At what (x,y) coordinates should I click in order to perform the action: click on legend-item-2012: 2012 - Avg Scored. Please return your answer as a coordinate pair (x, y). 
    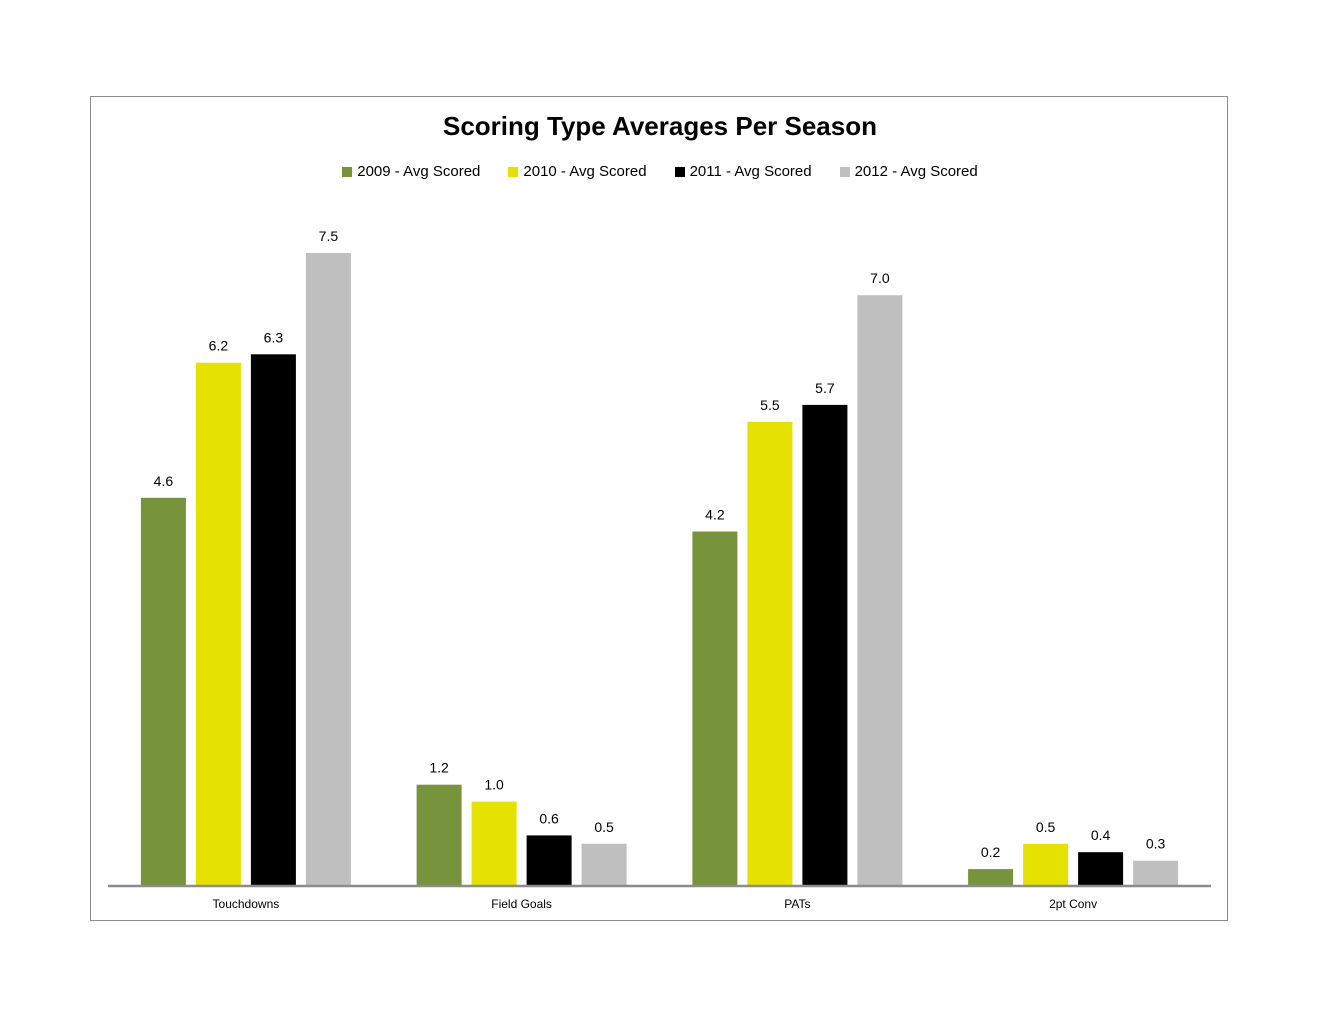
    Looking at the image, I should click on (908, 171).